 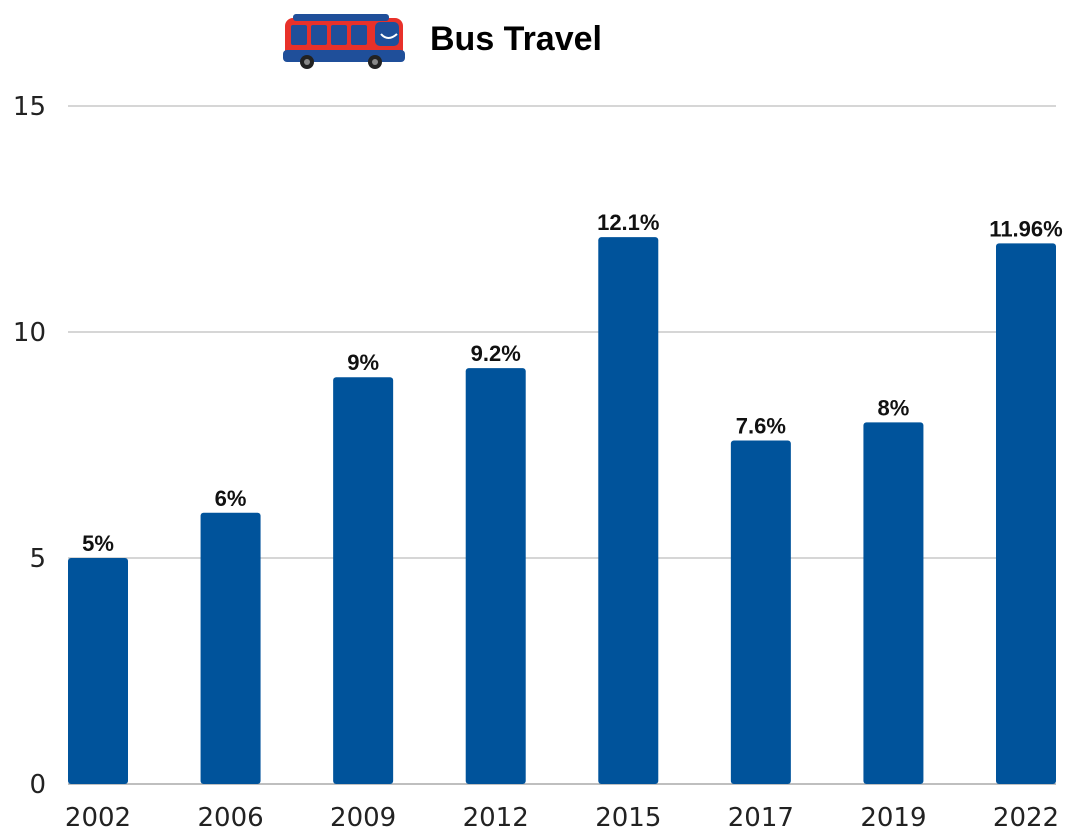 What do you see at coordinates (628, 817) in the screenshot?
I see `x-tick-label: 2015` at bounding box center [628, 817].